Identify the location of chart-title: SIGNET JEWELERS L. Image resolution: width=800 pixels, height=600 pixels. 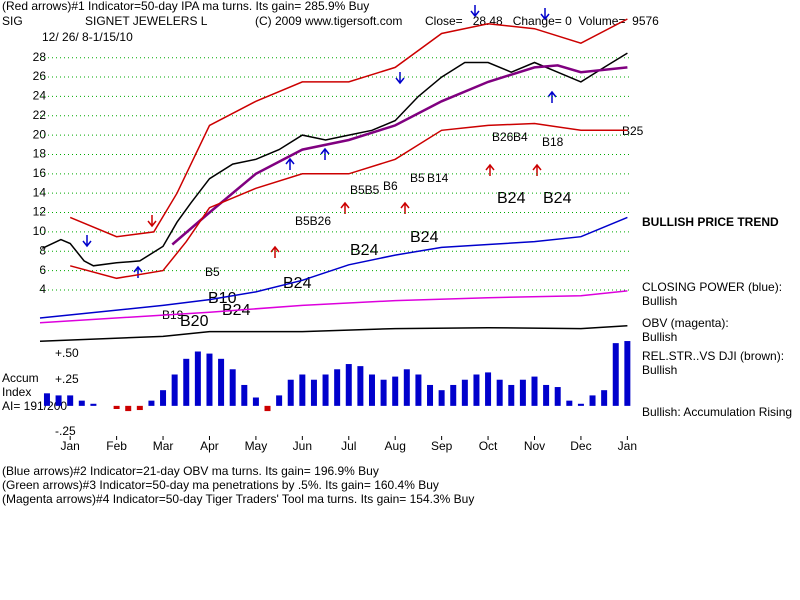
(146, 21).